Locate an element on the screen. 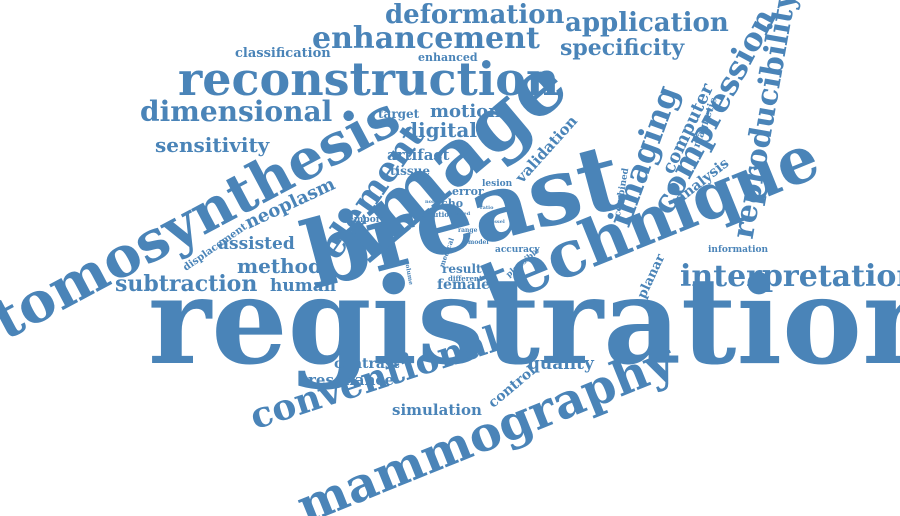  word-human: human is located at coordinates (303, 286).